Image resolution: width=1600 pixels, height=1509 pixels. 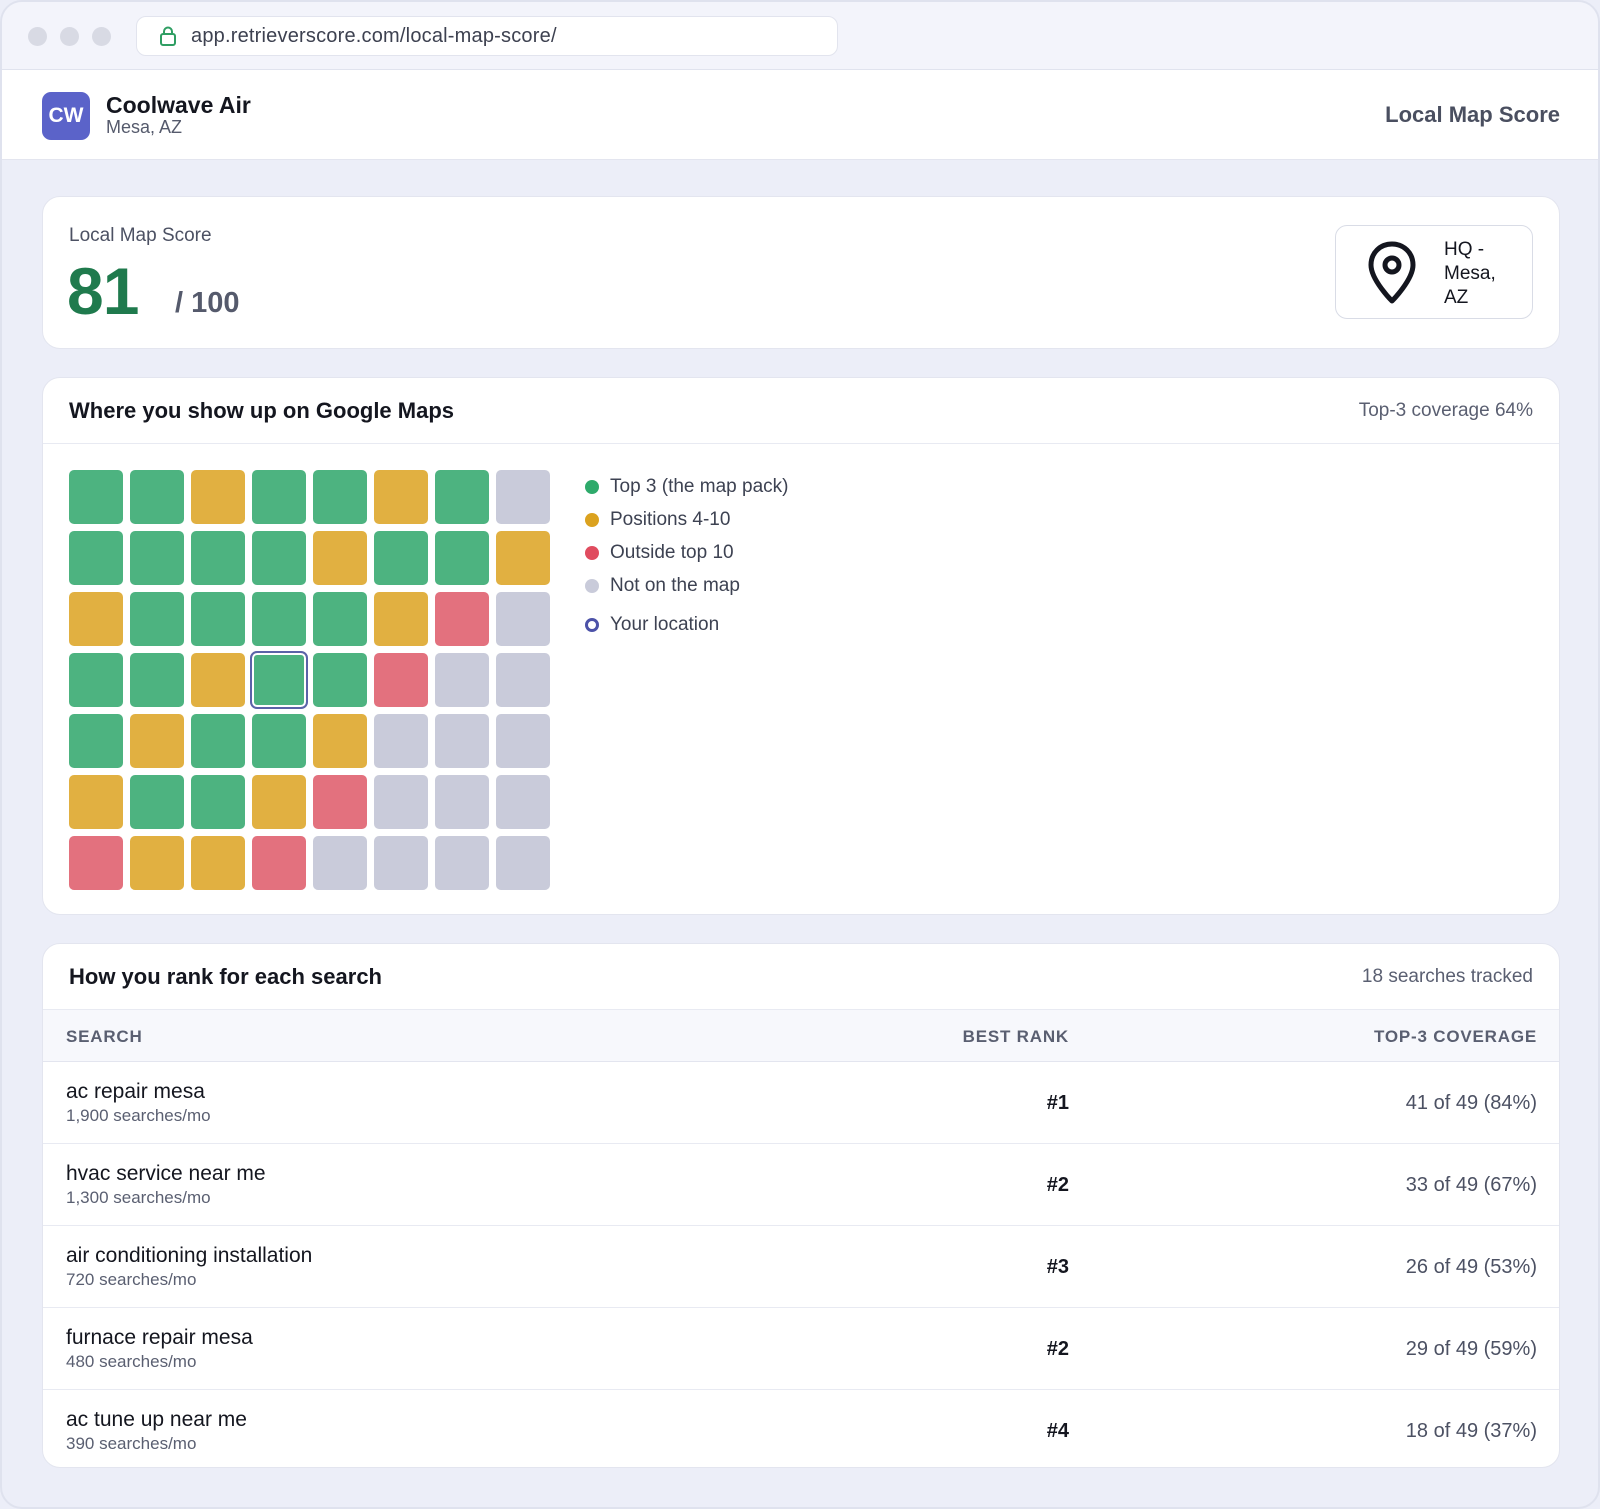 I want to click on top3-coverage: 33 of 49 (67%), so click(x=1471, y=1185).